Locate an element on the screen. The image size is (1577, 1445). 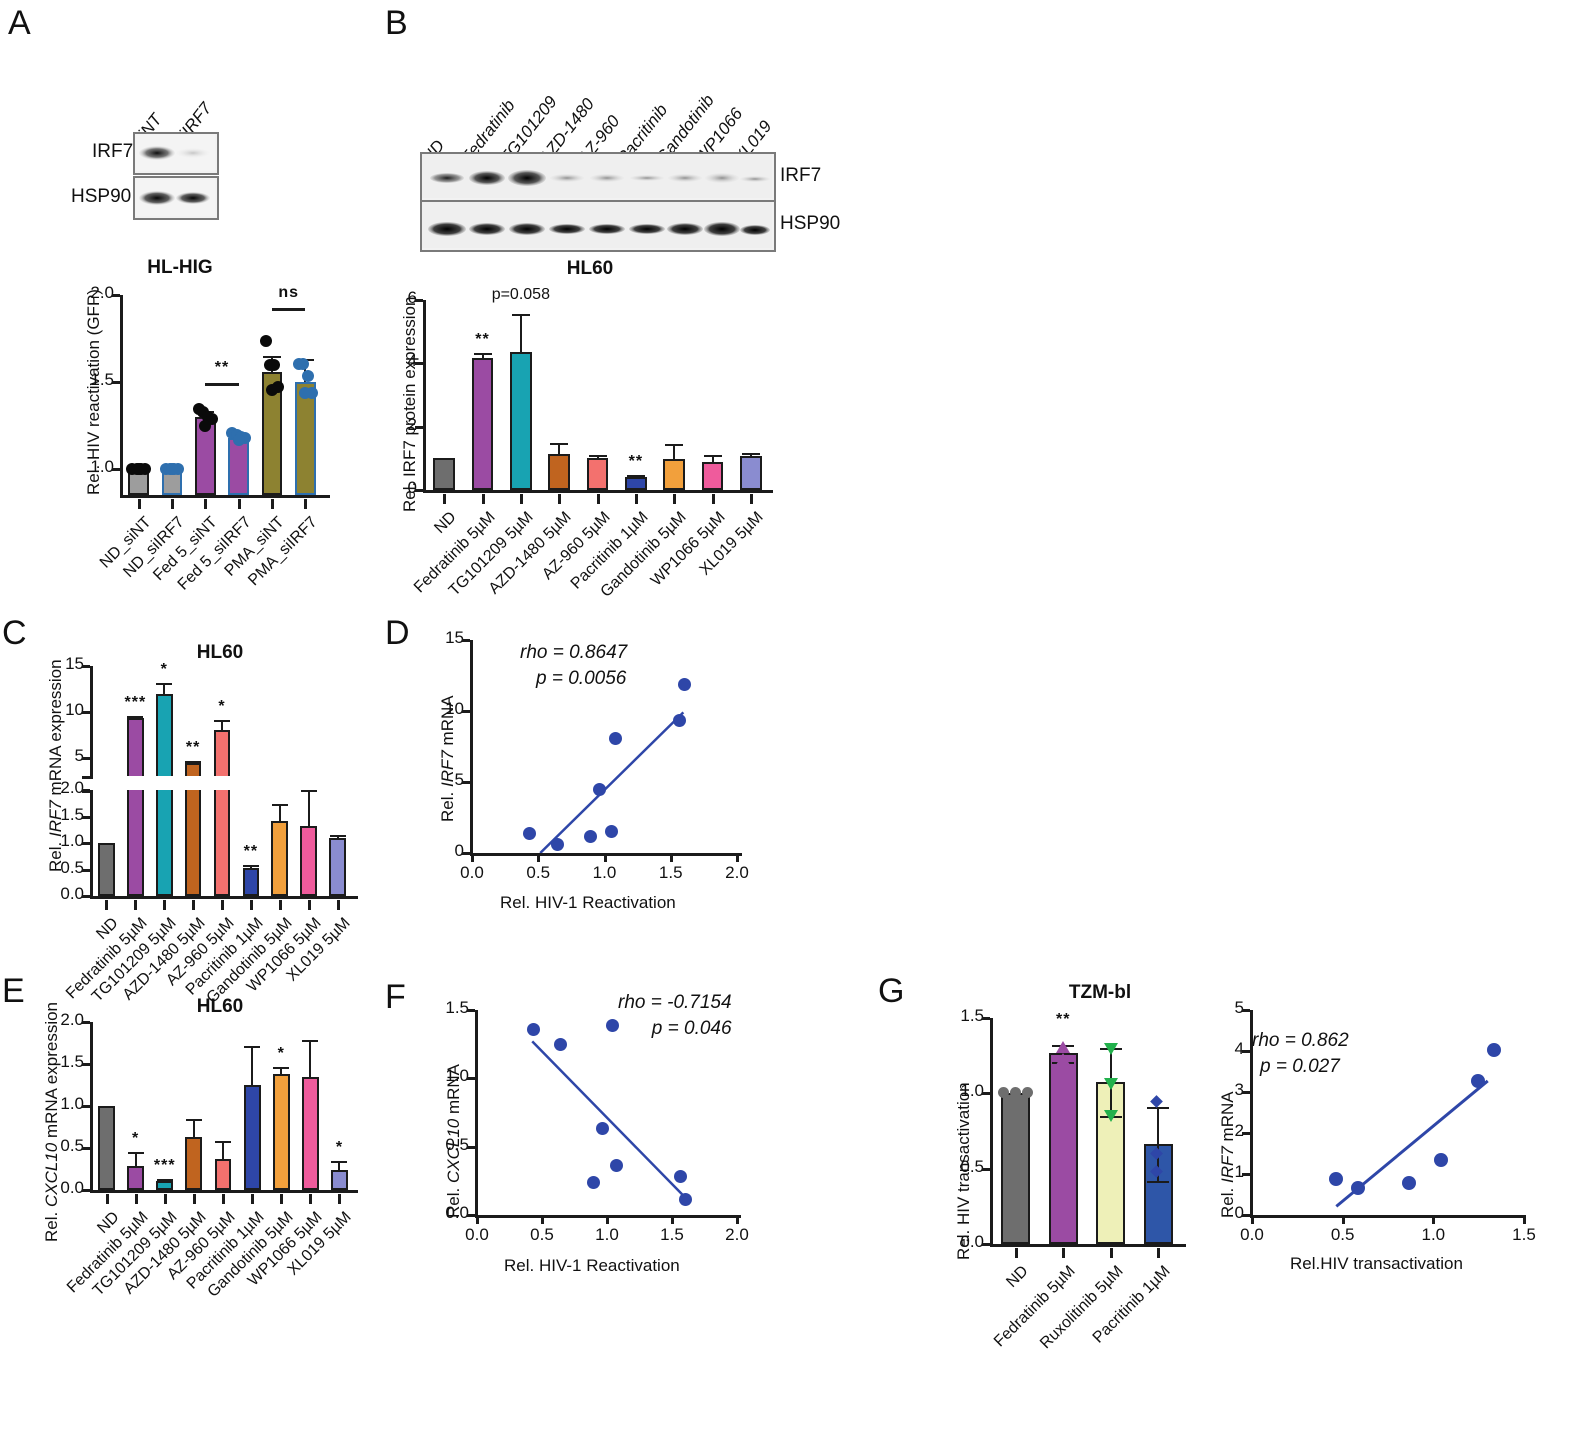
panel-a-sig-label-0: ** is located at coordinates (222, 367).